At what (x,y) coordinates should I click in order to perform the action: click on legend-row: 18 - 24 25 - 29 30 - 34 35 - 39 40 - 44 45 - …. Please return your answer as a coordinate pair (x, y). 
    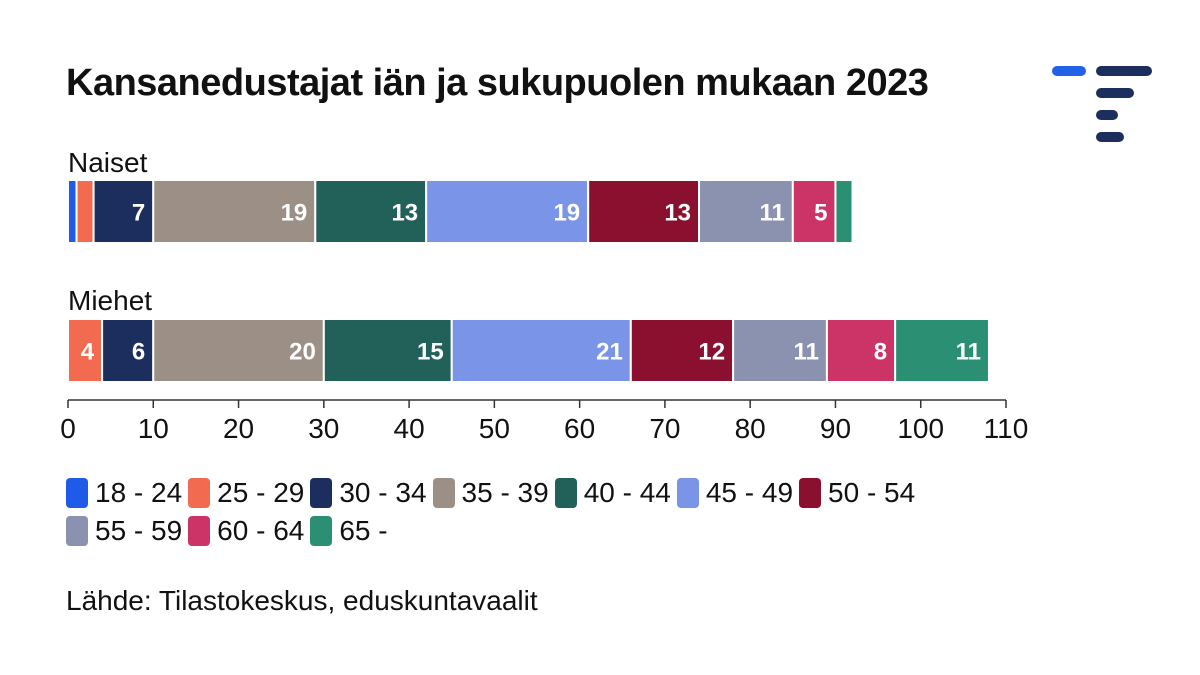
    Looking at the image, I should click on (566, 493).